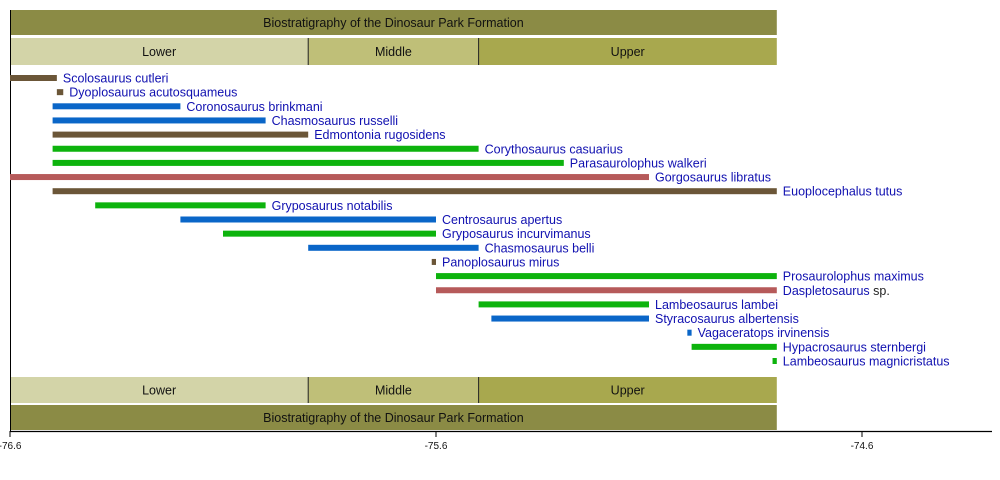  I want to click on taxon-label: Gryposaurus incurvimanus, so click(516, 234).